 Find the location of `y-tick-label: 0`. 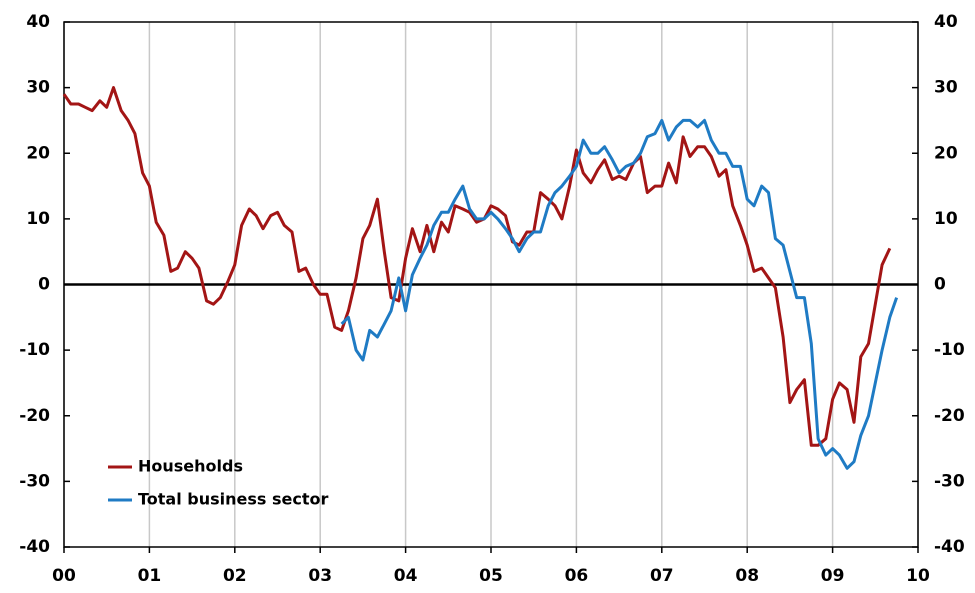

y-tick-label: 0 is located at coordinates (44, 285).